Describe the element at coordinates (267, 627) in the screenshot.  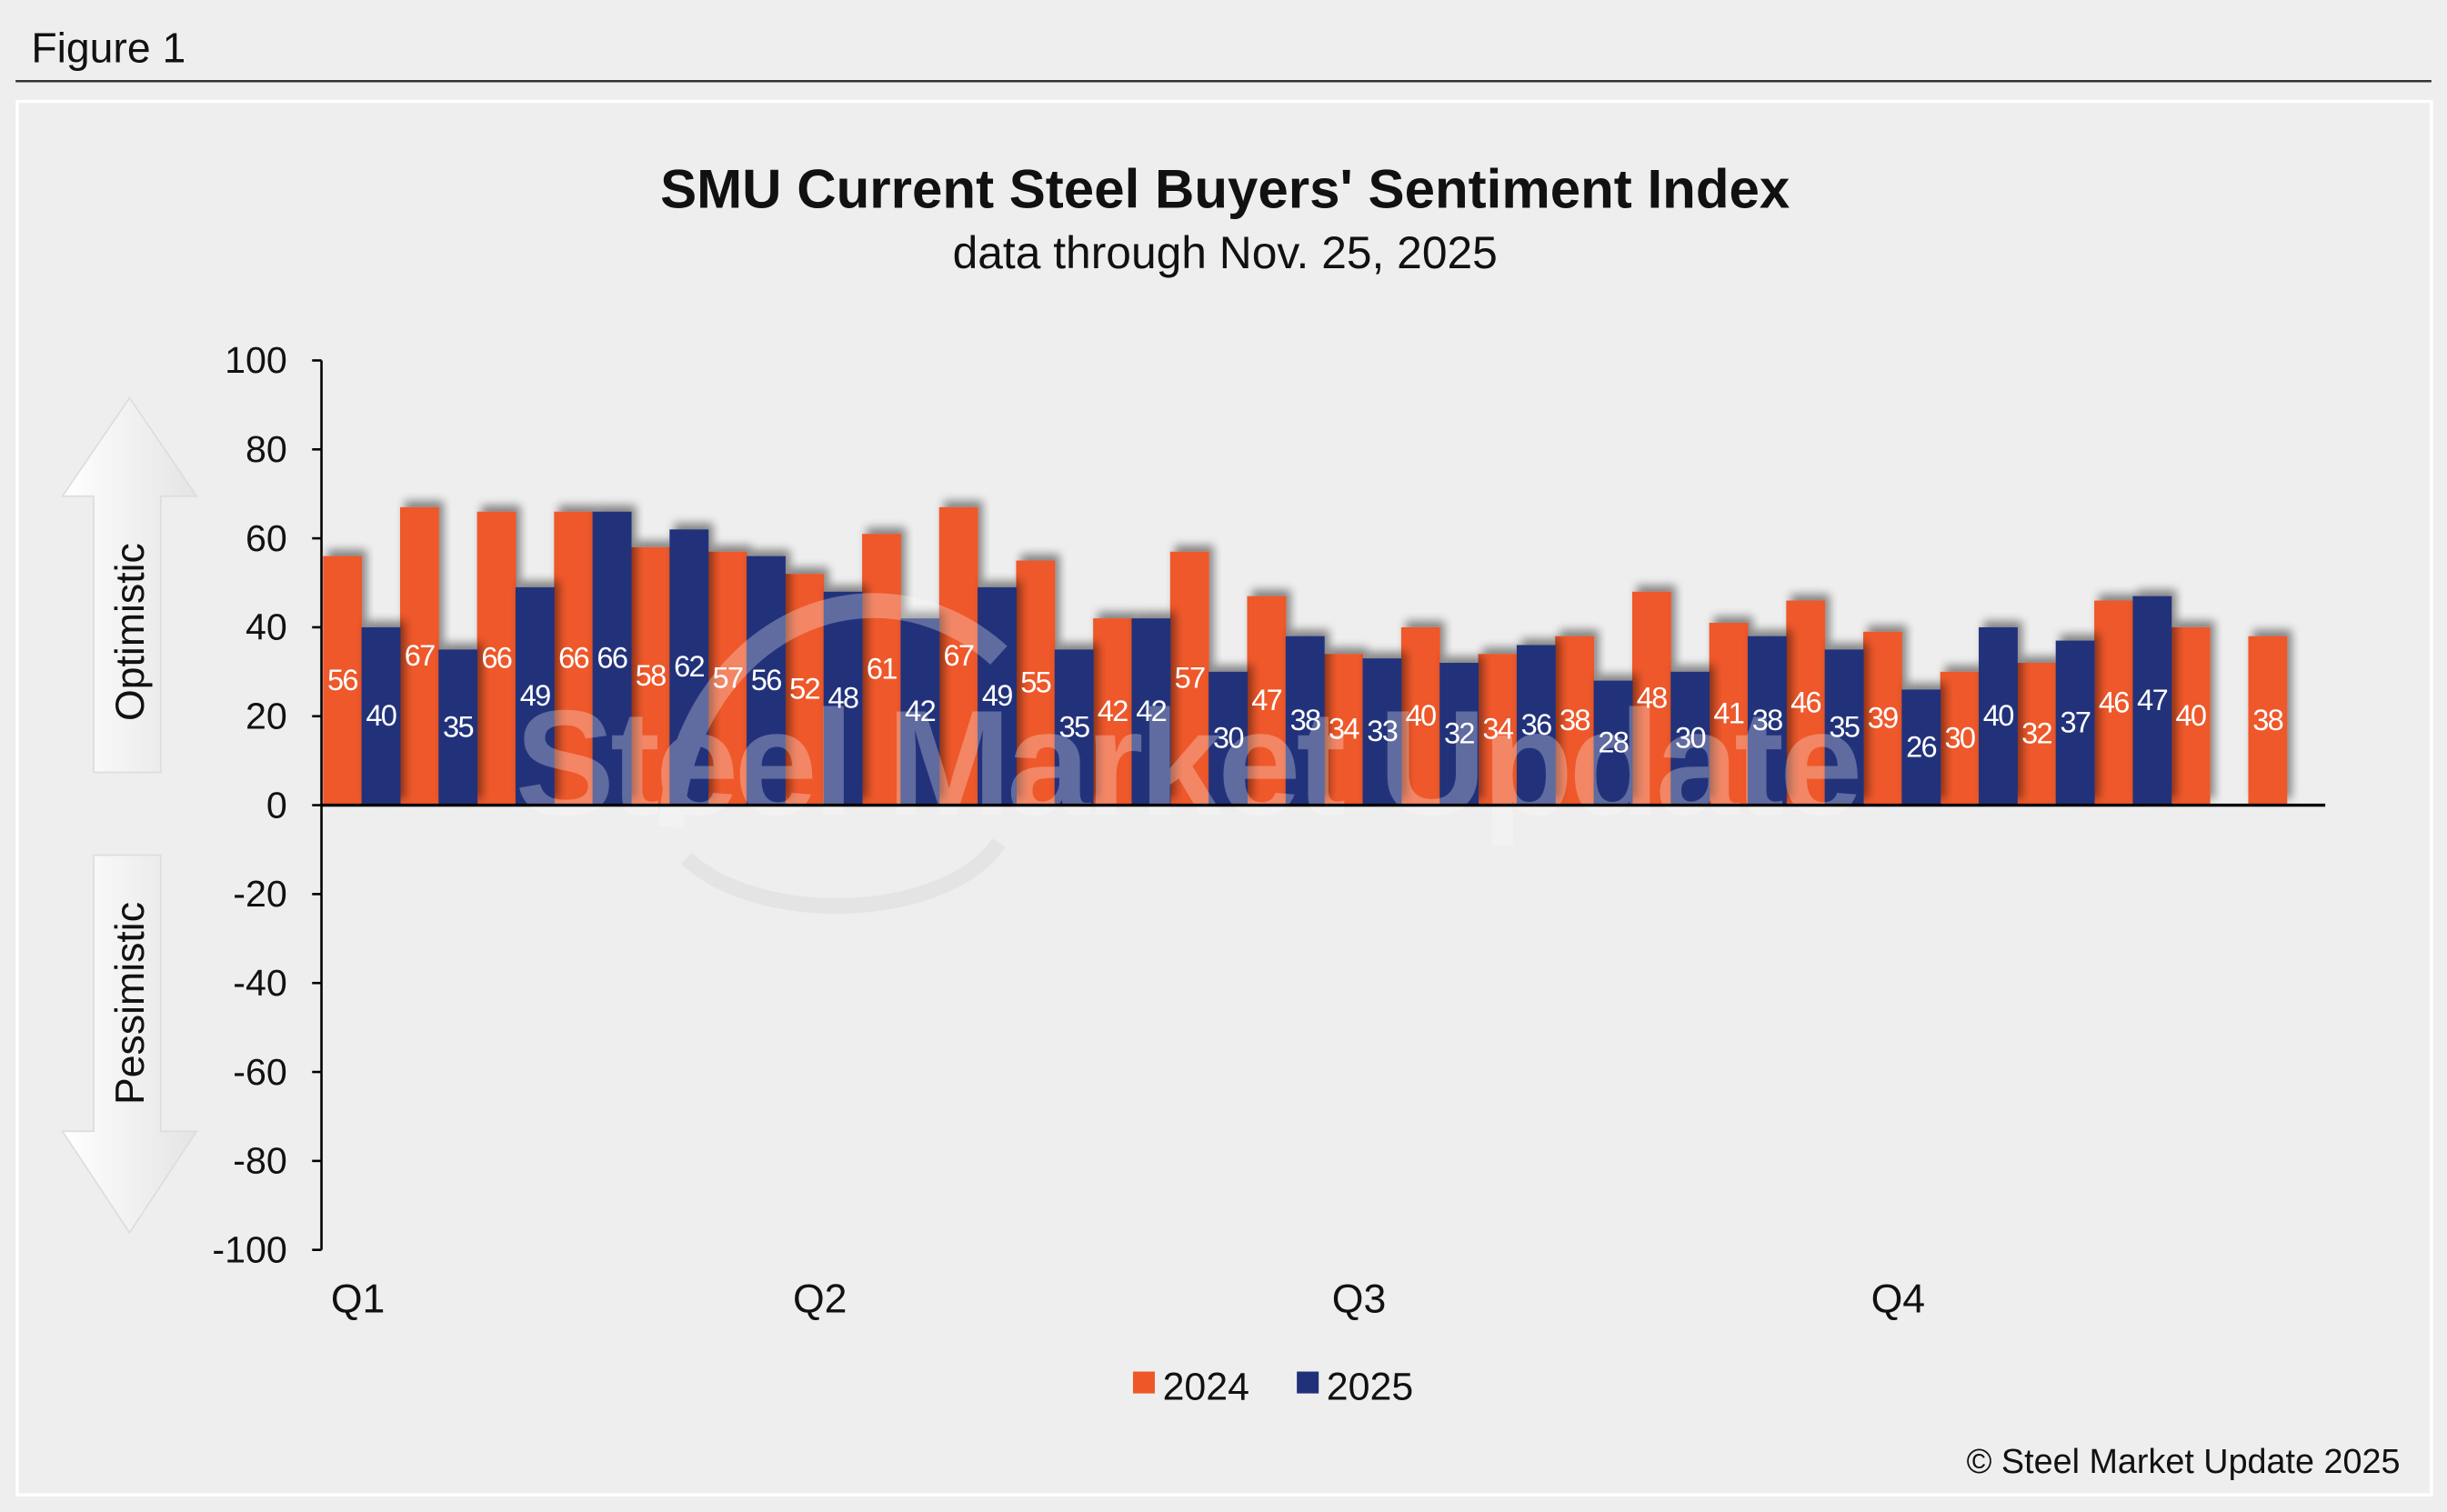
I see `y-tick-label: 40` at that location.